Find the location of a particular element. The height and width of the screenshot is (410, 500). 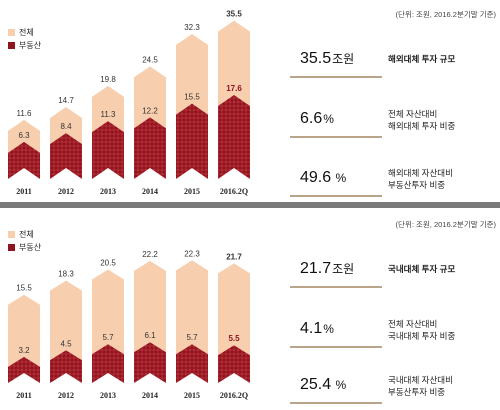

metric-number: 35.5 is located at coordinates (316, 58).